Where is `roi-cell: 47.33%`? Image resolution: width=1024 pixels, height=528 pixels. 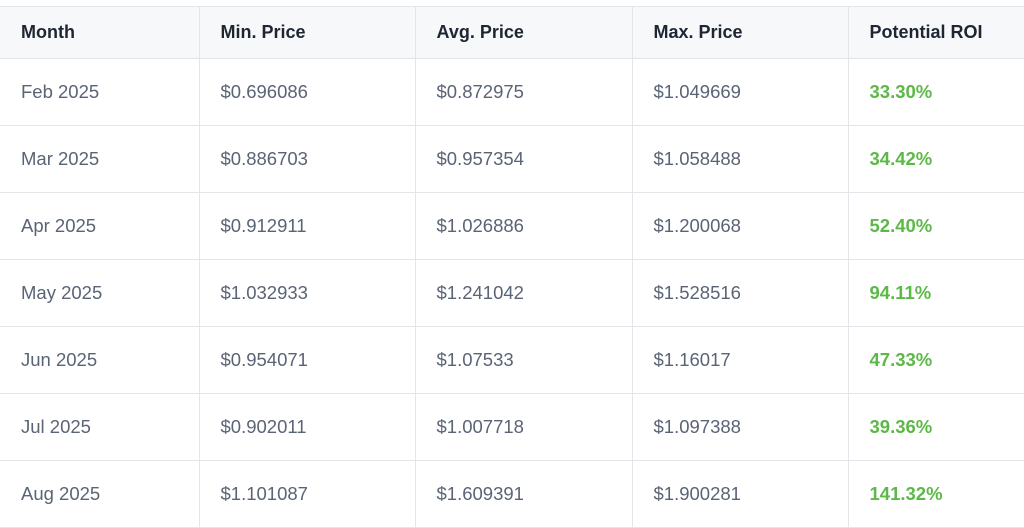
roi-cell: 47.33% is located at coordinates (935, 360).